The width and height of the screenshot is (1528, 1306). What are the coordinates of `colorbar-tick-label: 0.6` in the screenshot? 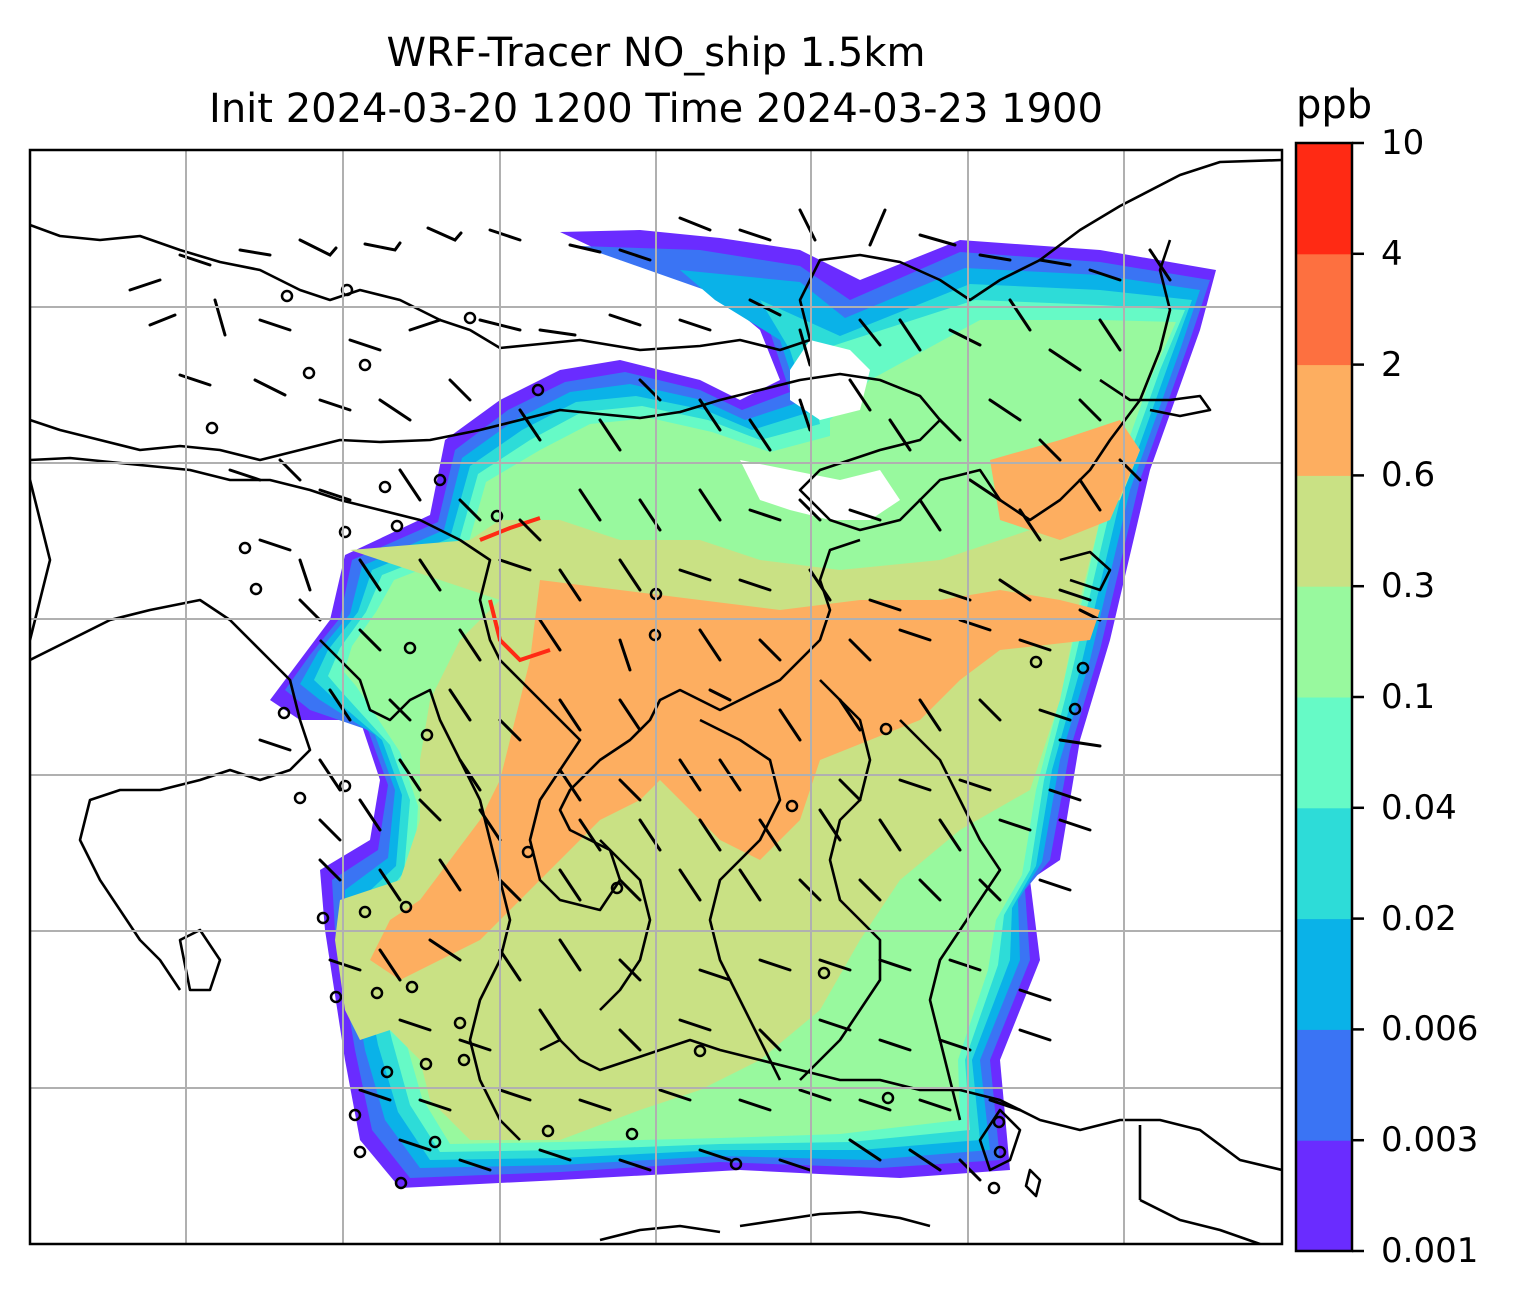 It's located at (1408, 475).